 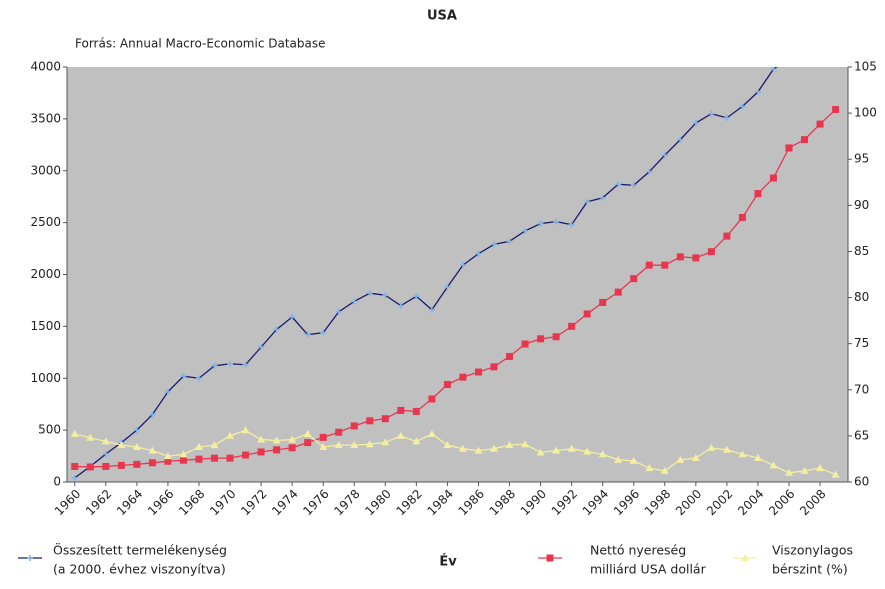 I want to click on x-tick-label: 1970, so click(x=222, y=502).